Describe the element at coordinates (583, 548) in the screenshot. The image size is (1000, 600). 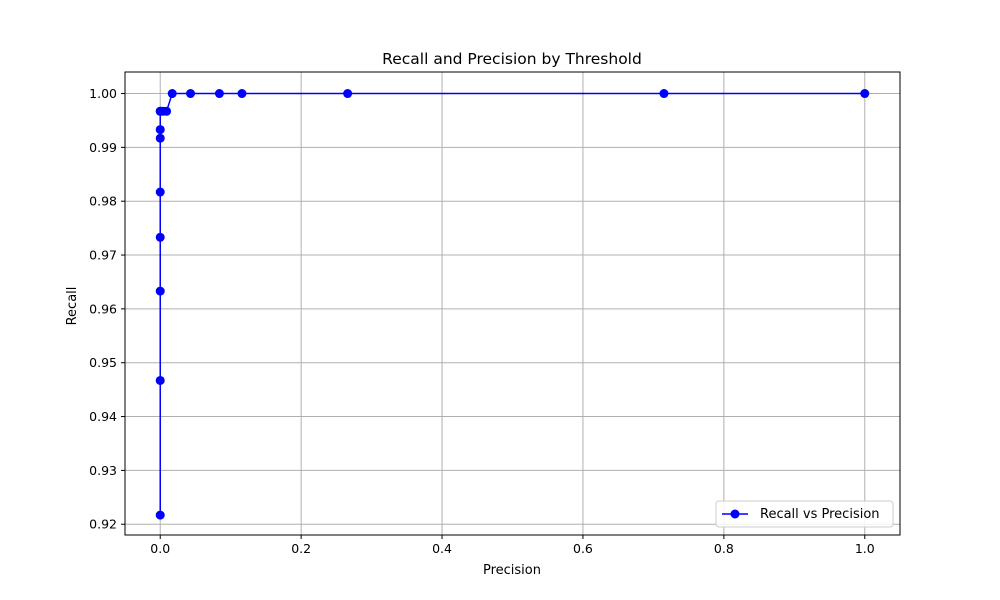
I see `x-tick-label: 0.6` at that location.